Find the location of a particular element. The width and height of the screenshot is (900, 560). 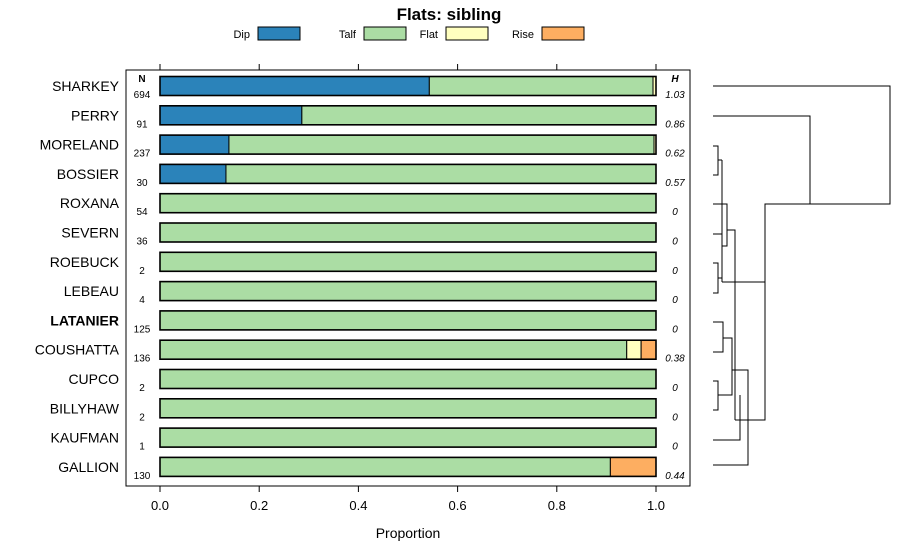

x-tick-label: 0.0 is located at coordinates (160, 505).